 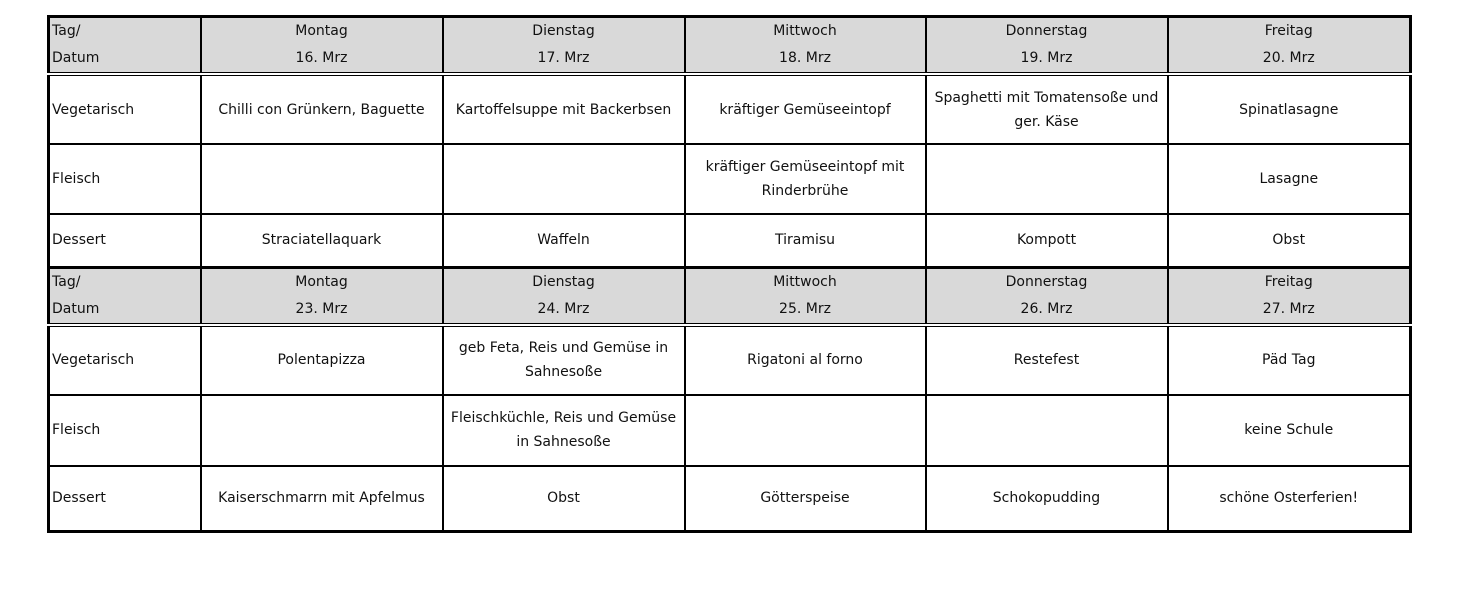 What do you see at coordinates (805, 109) in the screenshot?
I see `meal-cell: kräftiger Gemüseeintopf` at bounding box center [805, 109].